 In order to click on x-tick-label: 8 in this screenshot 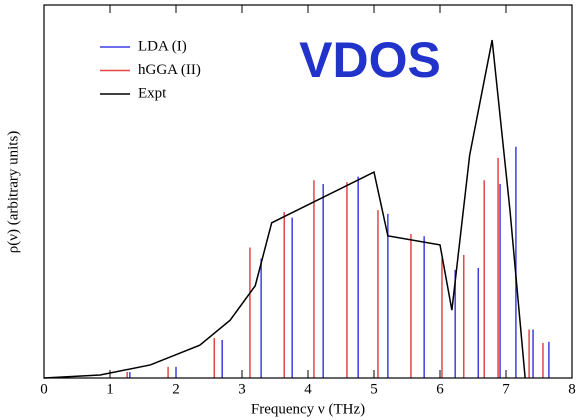, I will do `click(572, 389)`.